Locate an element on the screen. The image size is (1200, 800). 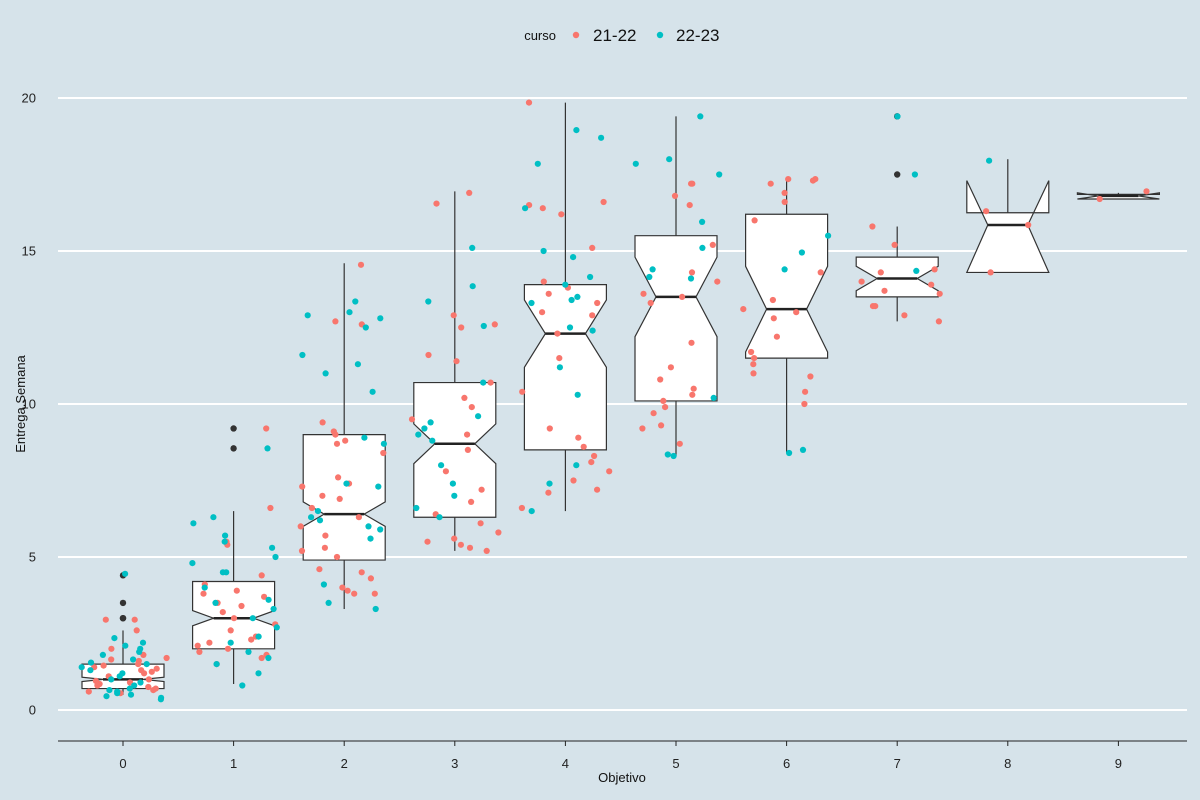
box-body is located at coordinates (786, 286).